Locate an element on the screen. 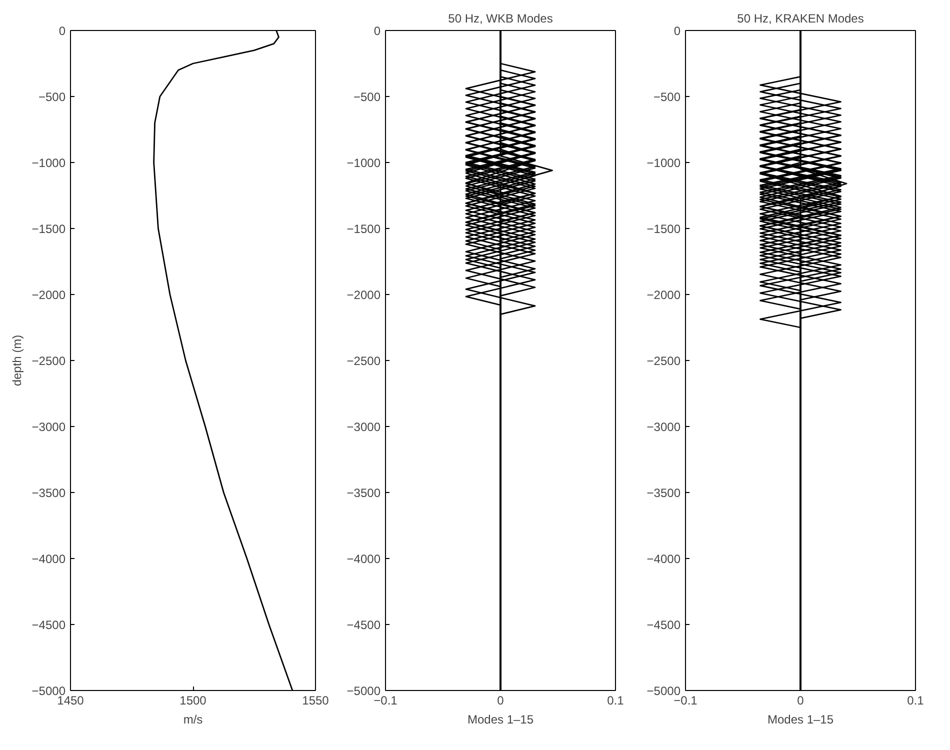 This screenshot has width=950, height=750. x-tick-label: 1550 is located at coordinates (316, 701).